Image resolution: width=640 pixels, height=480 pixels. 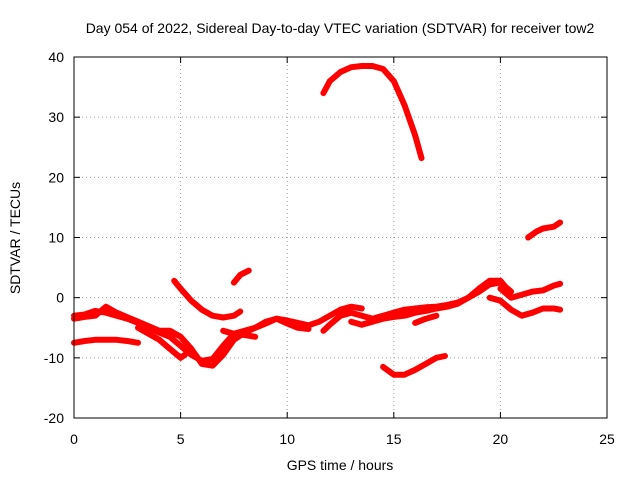 I want to click on y-tick-label: 40, so click(x=56, y=57).